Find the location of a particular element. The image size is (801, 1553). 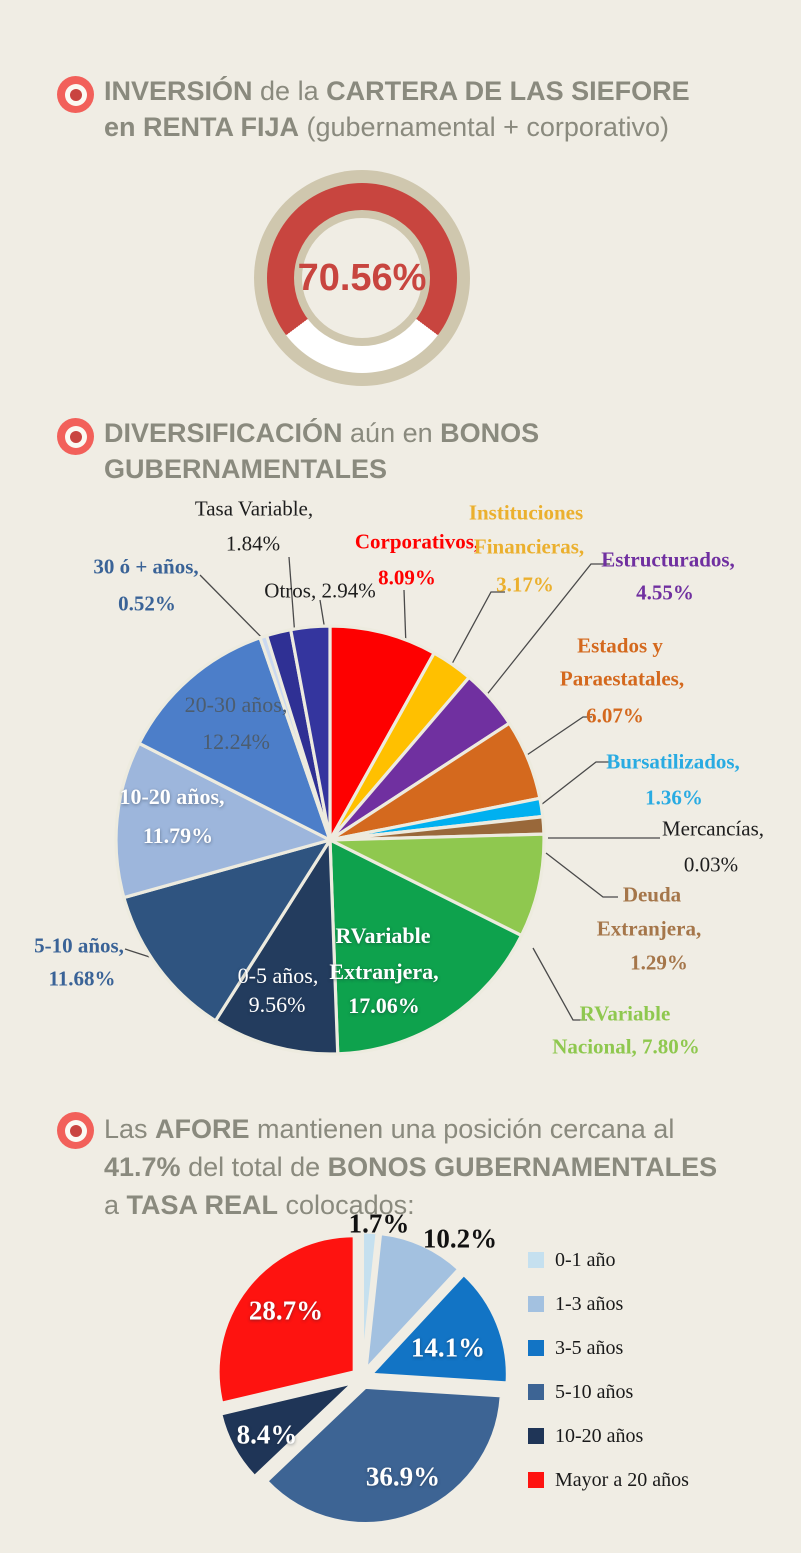

section3-title-line2: 41.7% del total de BONOS GUBERNAMENTALES is located at coordinates (411, 1167).